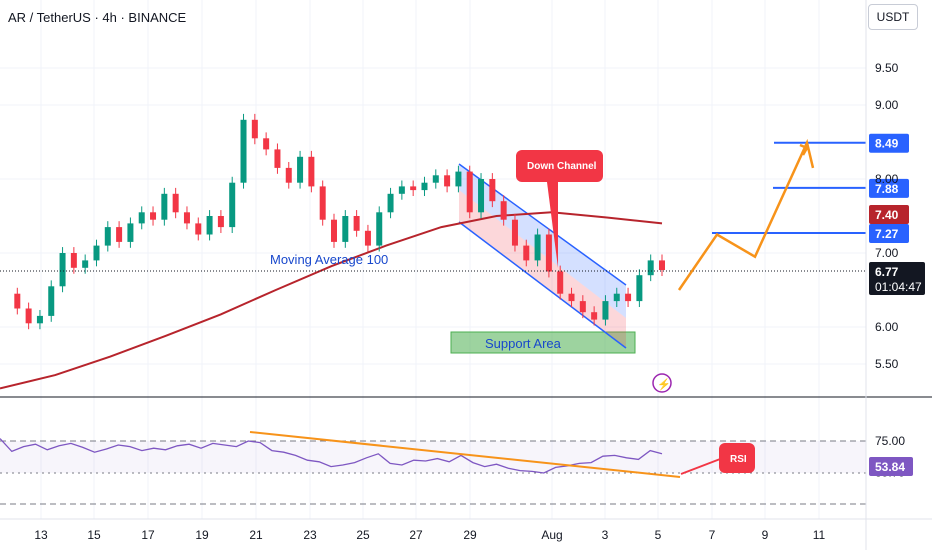  Describe the element at coordinates (887, 105) in the screenshot. I see `y-tick-label: 9.00` at that location.